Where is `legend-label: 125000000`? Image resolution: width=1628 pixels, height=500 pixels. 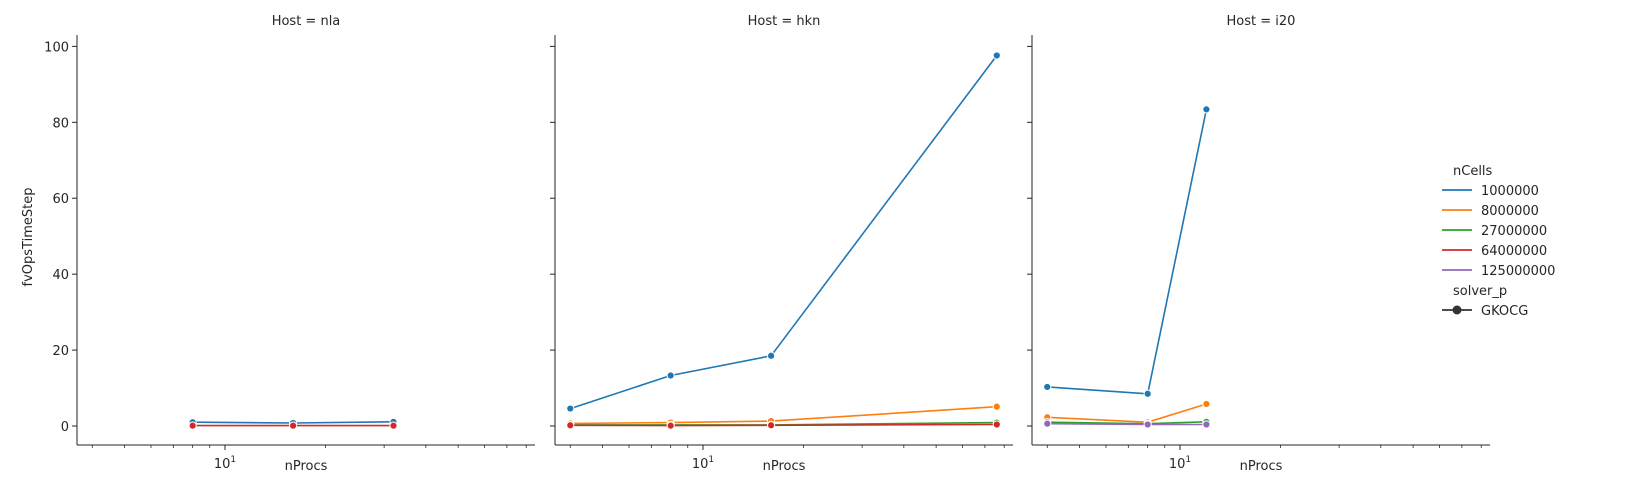
legend-label: 125000000 is located at coordinates (1518, 271).